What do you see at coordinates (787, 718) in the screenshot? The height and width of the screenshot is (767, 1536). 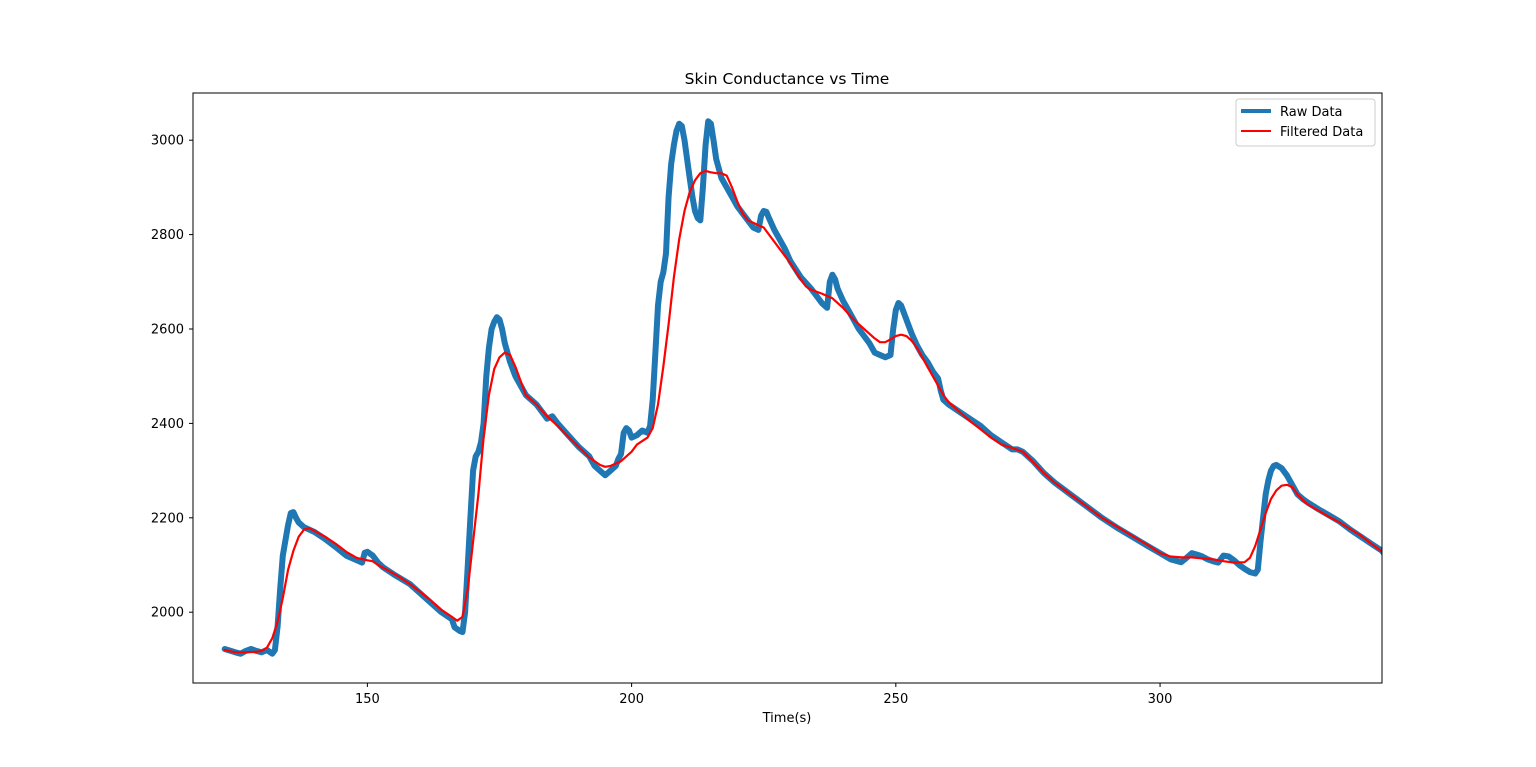 I see `x-axis-label: Time(s)` at bounding box center [787, 718].